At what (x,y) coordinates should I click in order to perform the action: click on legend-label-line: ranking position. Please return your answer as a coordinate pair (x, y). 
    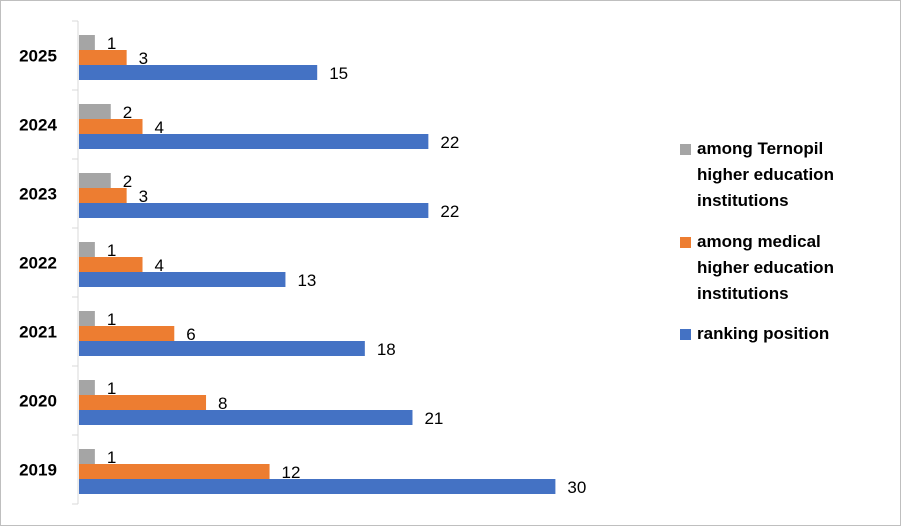
    Looking at the image, I should click on (763, 333).